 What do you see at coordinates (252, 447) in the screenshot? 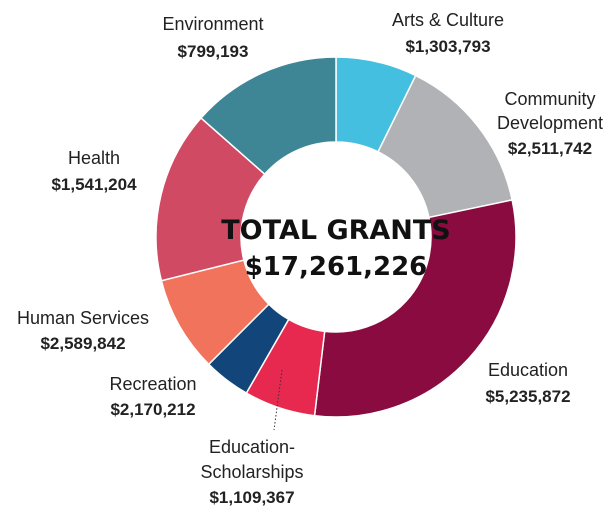
I see `label-name-education-scholarships-1: Education-` at bounding box center [252, 447].